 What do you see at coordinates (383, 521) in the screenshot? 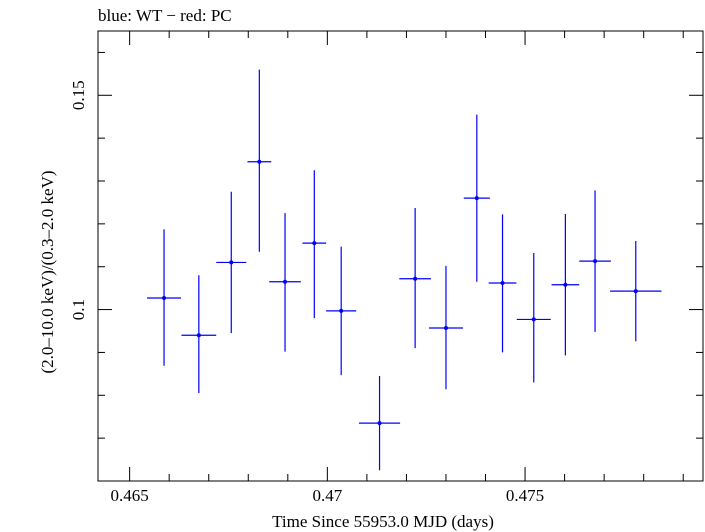
I see `x-axis-label: Time Since 55953.0 MJD (days)` at bounding box center [383, 521].